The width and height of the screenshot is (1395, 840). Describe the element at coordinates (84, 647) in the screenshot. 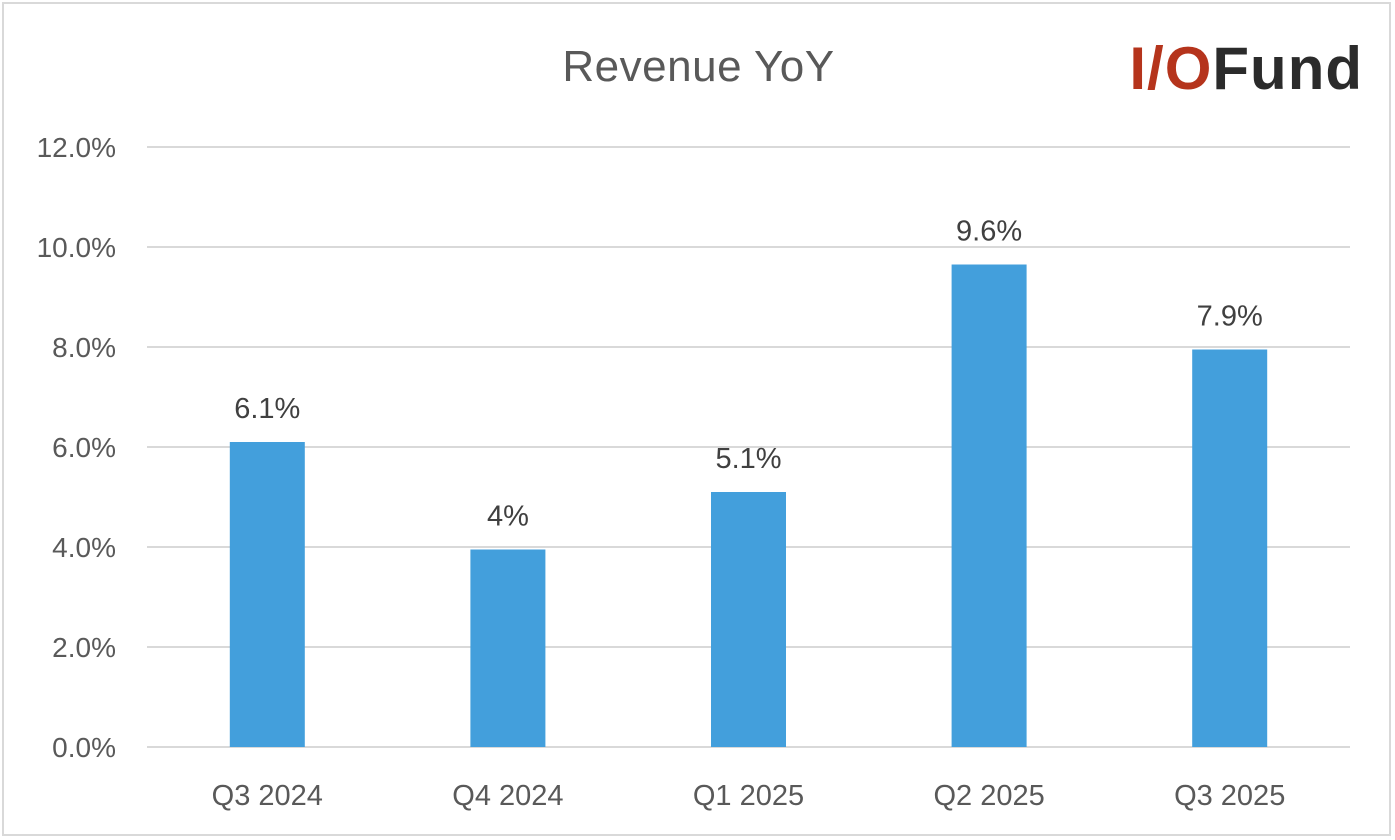

I see `y-tick-label: 2.0%` at that location.